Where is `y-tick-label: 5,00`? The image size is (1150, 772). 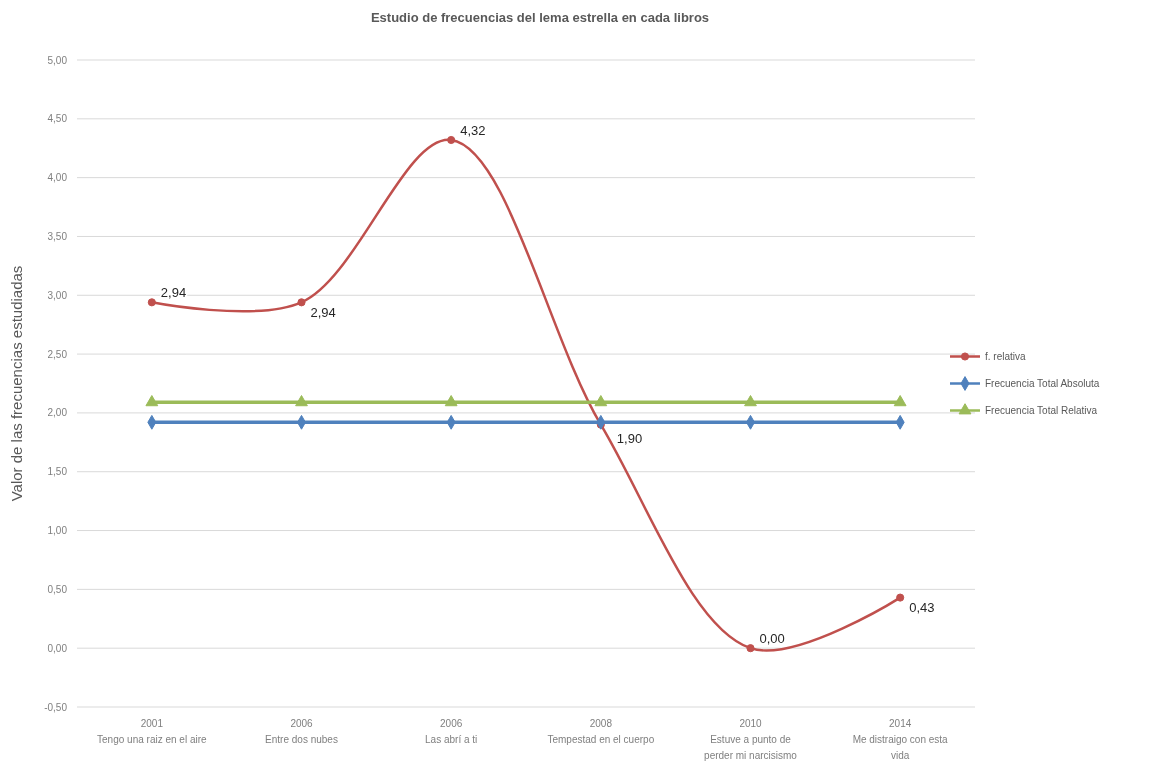 y-tick-label: 5,00 is located at coordinates (57, 60).